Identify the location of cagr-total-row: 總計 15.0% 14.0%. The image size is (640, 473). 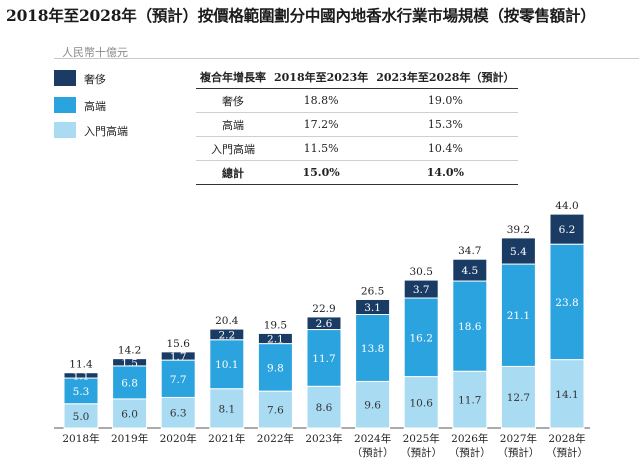
(357, 172).